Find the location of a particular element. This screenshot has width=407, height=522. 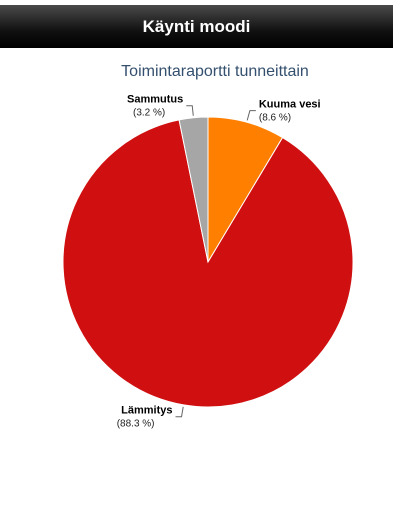

chart-title: Toimintaraportti tunneittain is located at coordinates (215, 71).